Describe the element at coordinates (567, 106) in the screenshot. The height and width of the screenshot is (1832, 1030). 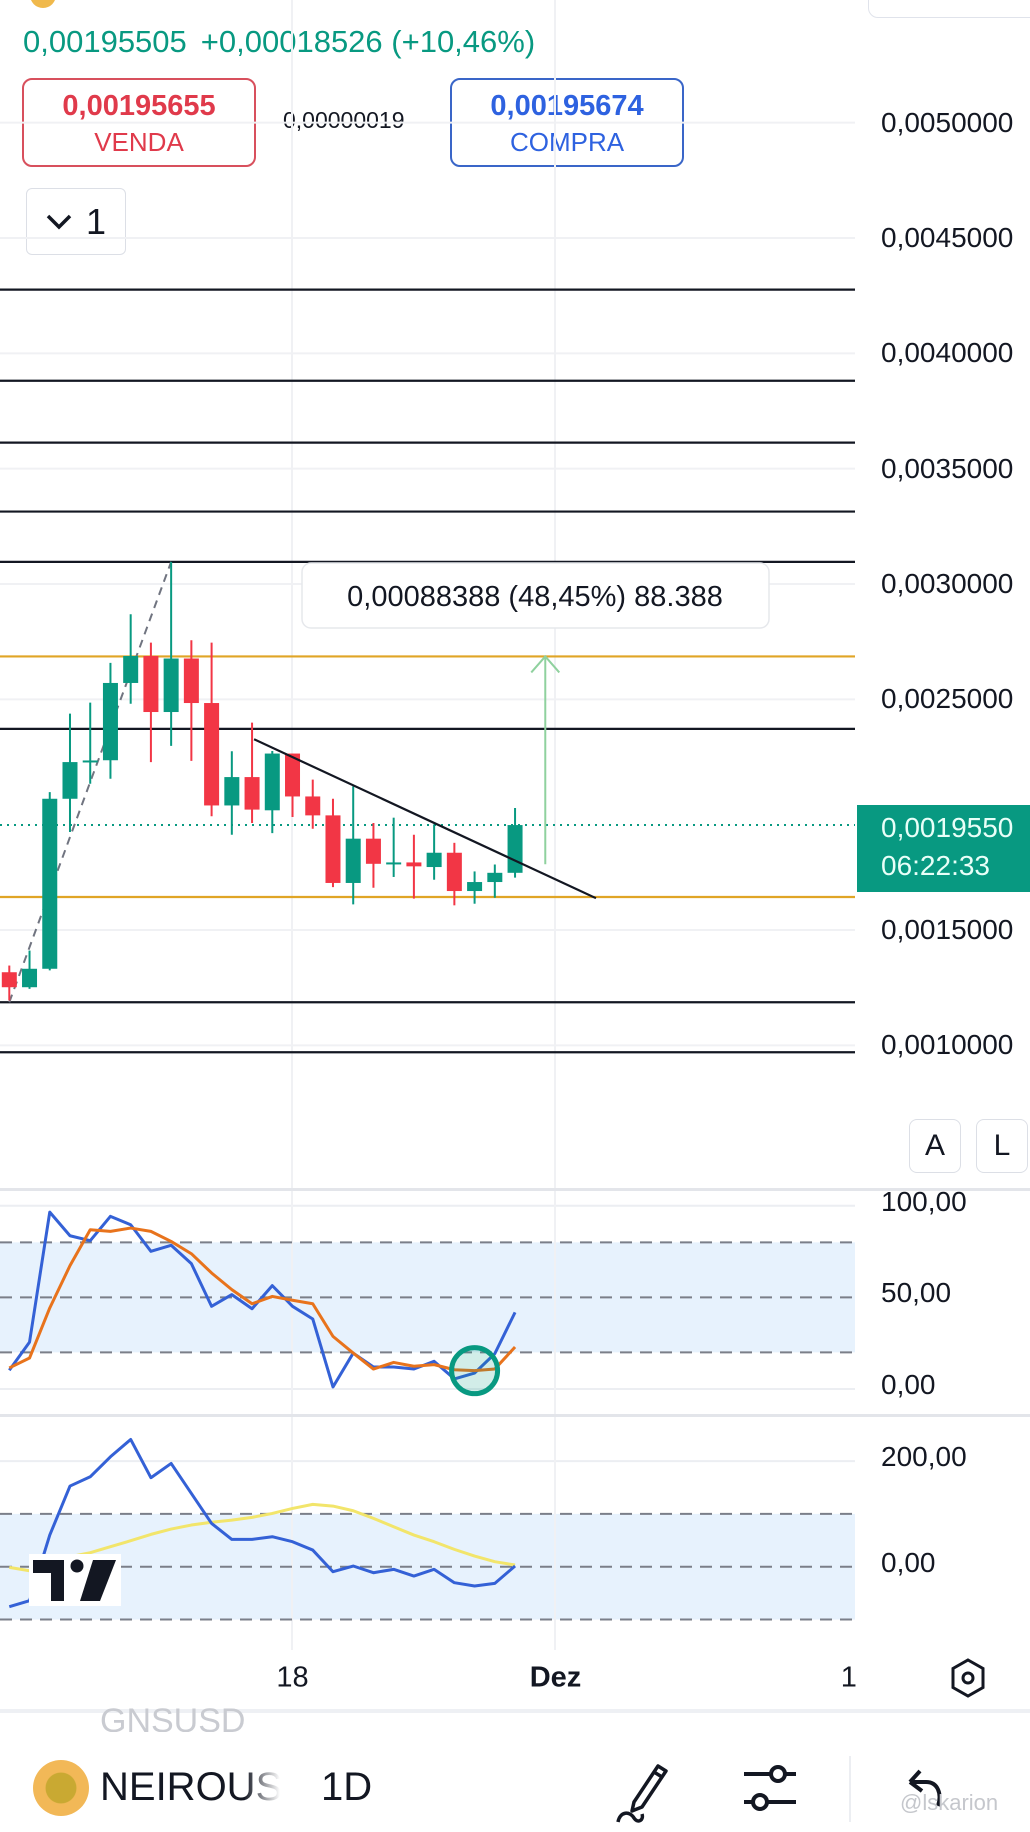
I see `buy-price: 0,00195674` at that location.